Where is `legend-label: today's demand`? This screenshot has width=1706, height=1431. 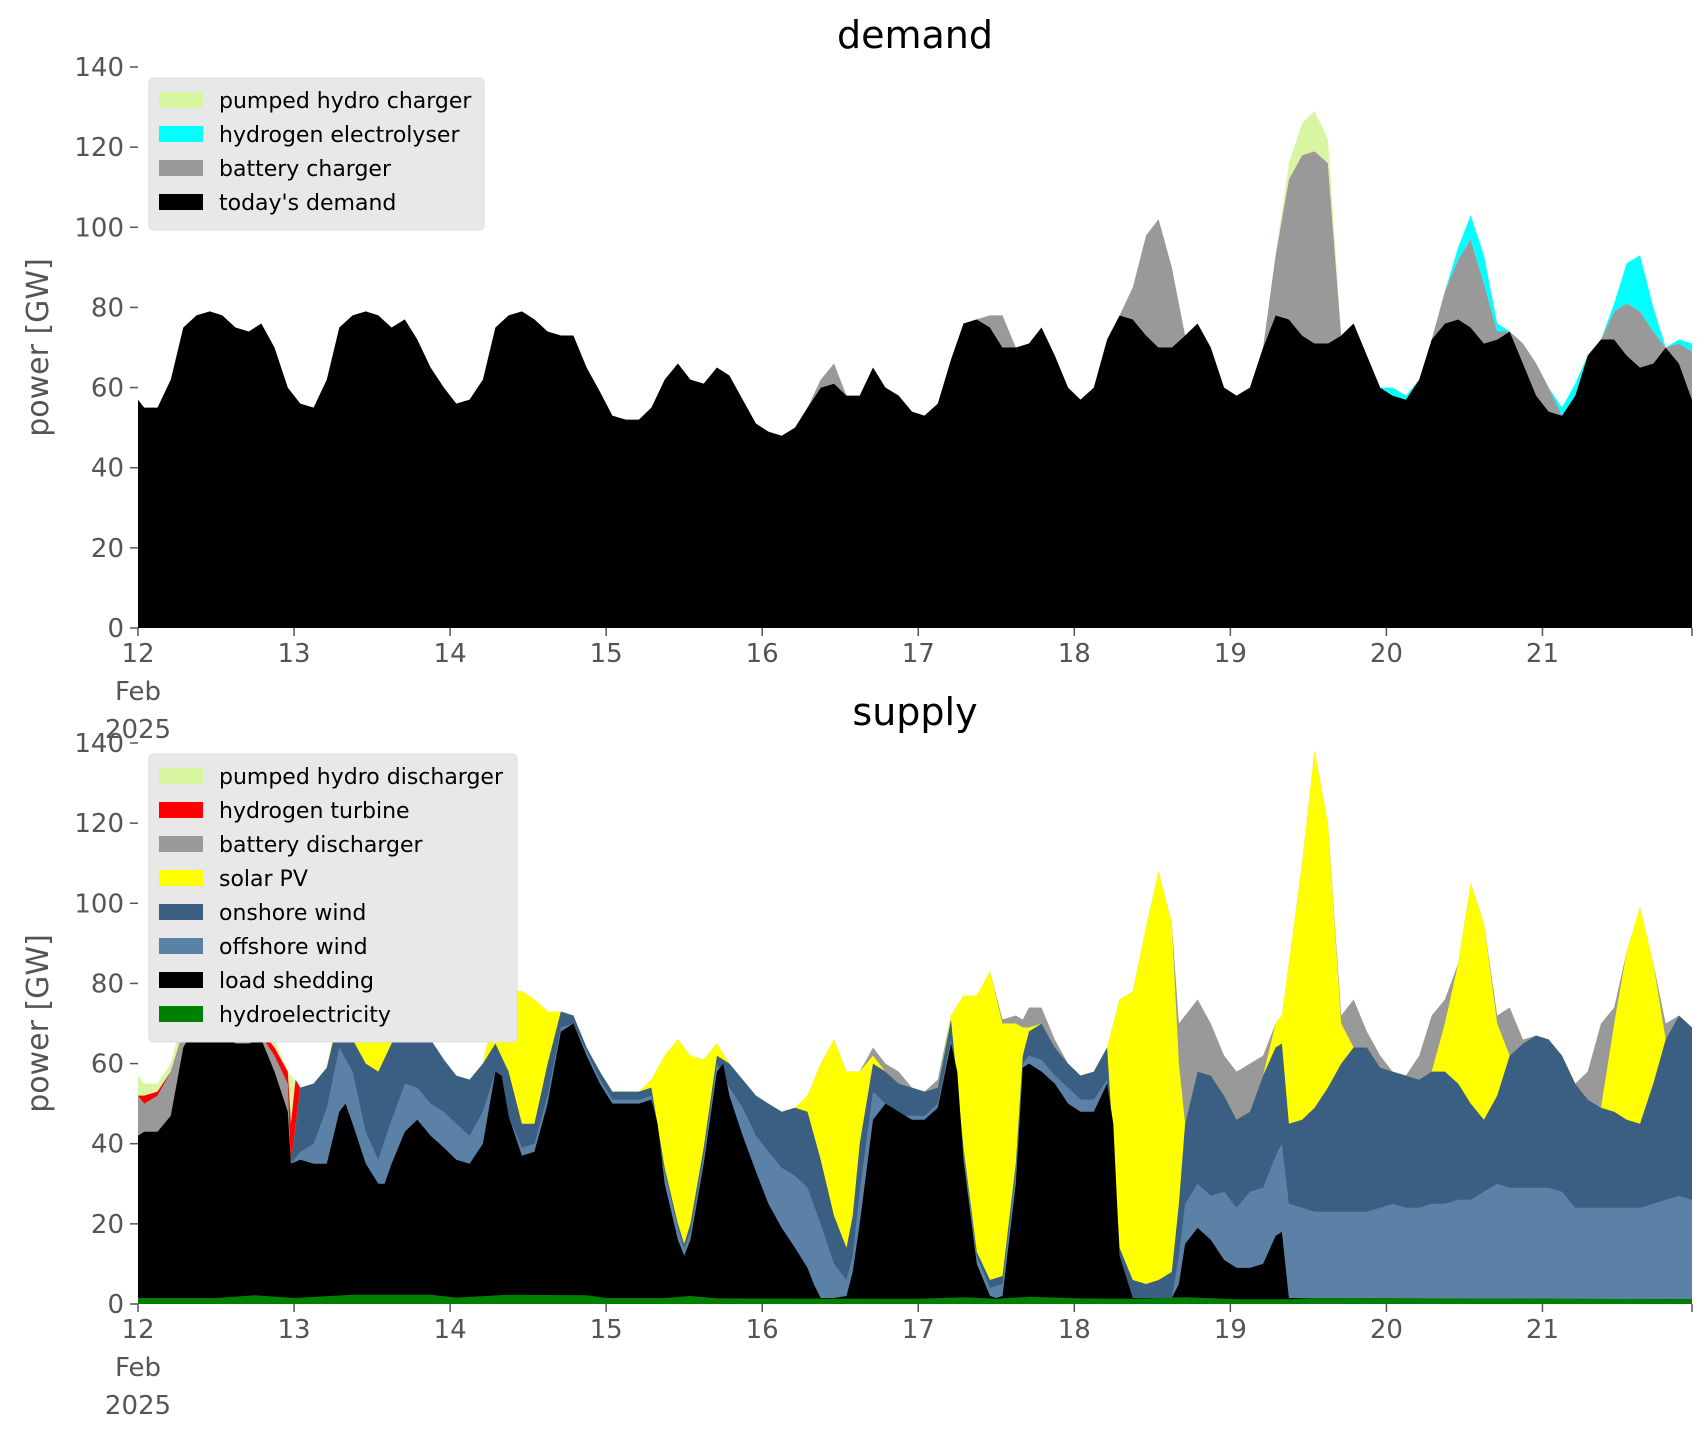 legend-label: today's demand is located at coordinates (307, 203).